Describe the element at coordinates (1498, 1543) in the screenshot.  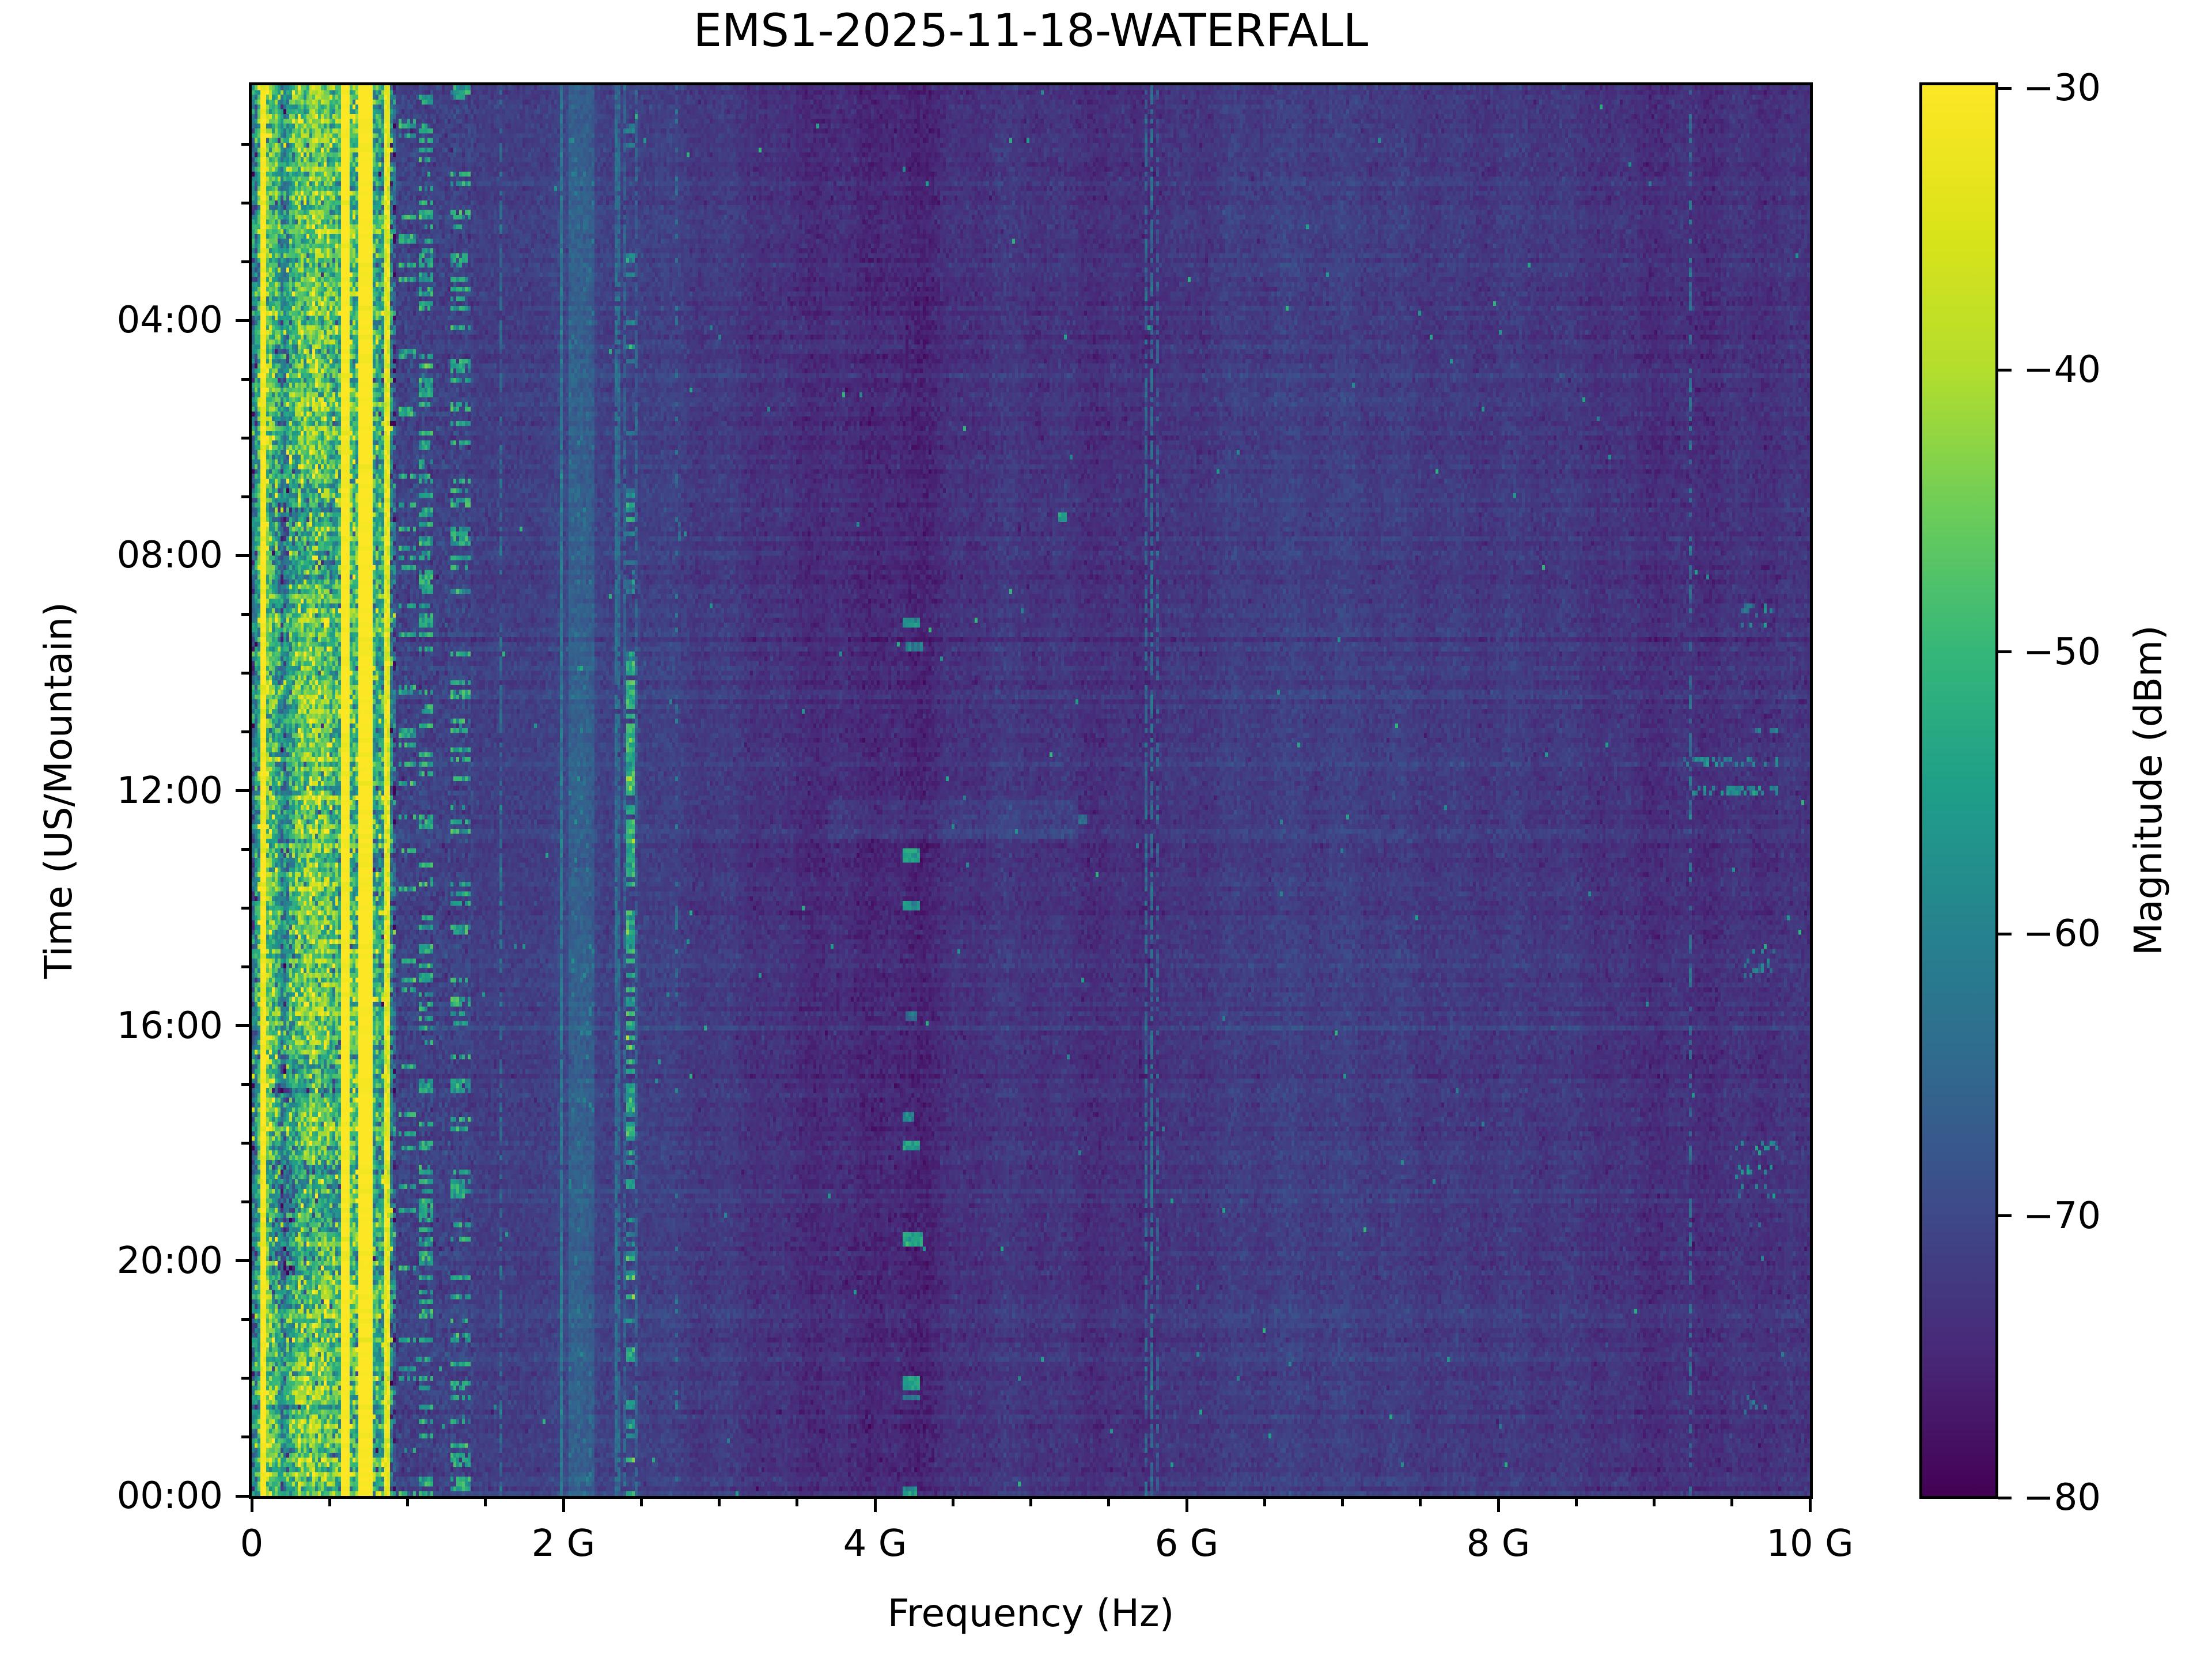
I see `x-tick-label: 8 G` at that location.